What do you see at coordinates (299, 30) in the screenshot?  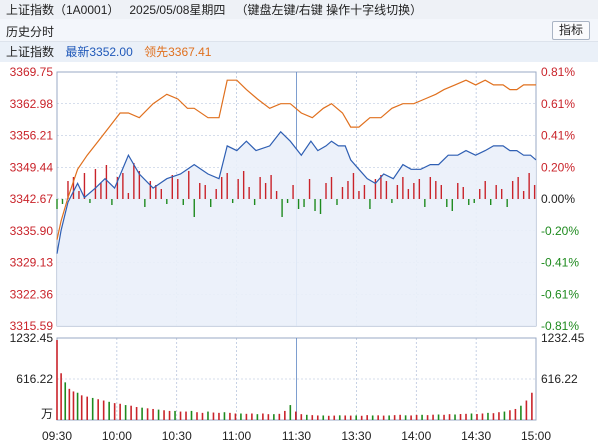 I see `toolbar: 历史分时 指标` at bounding box center [299, 30].